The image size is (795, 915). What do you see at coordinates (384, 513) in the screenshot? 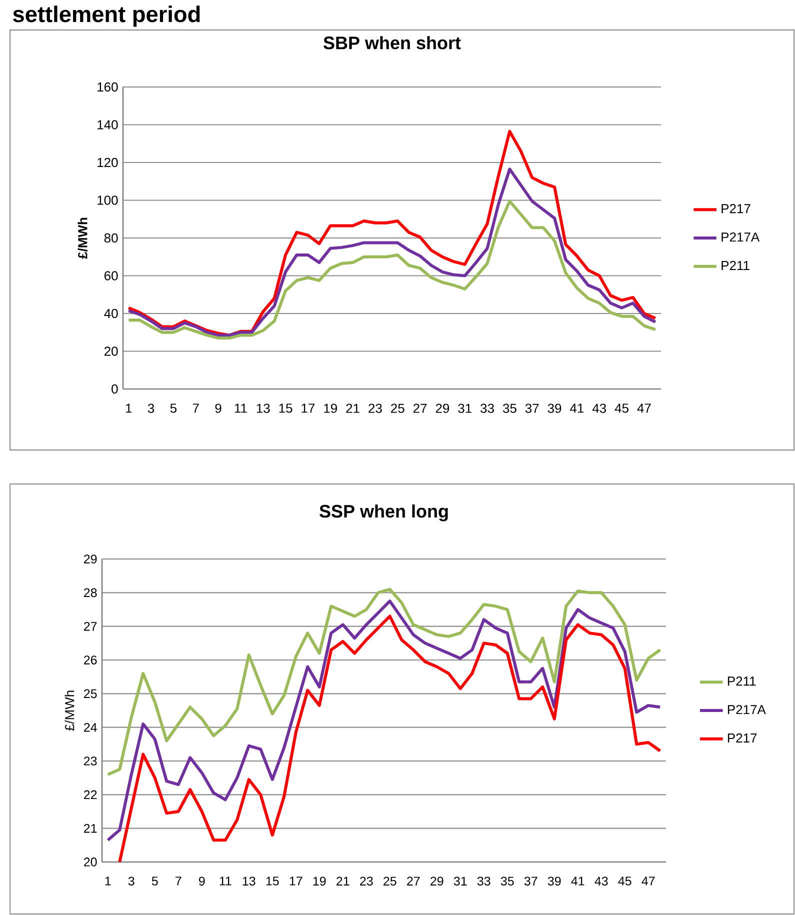
I see `chart-title: SSP when long` at bounding box center [384, 513].